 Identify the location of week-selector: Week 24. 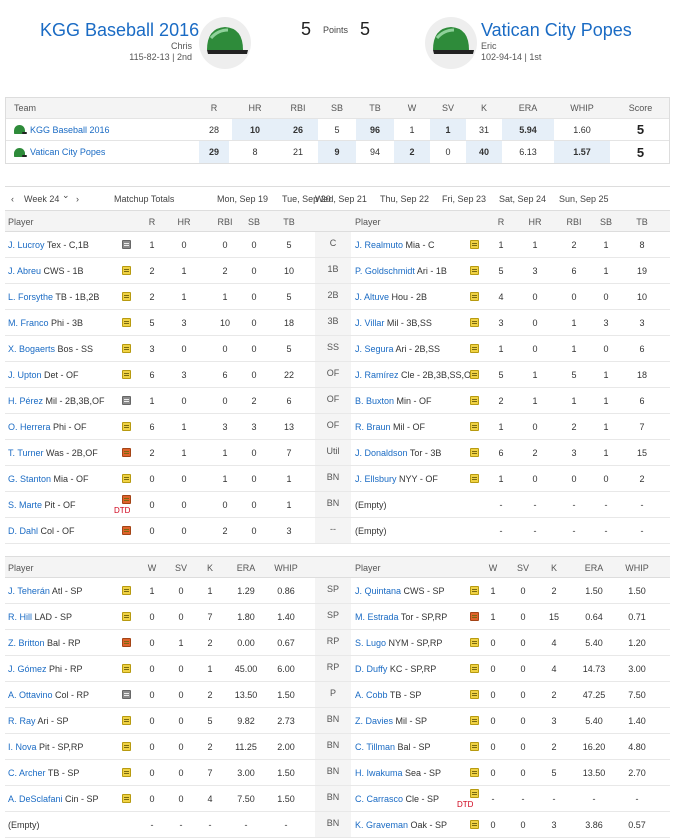
(42, 199).